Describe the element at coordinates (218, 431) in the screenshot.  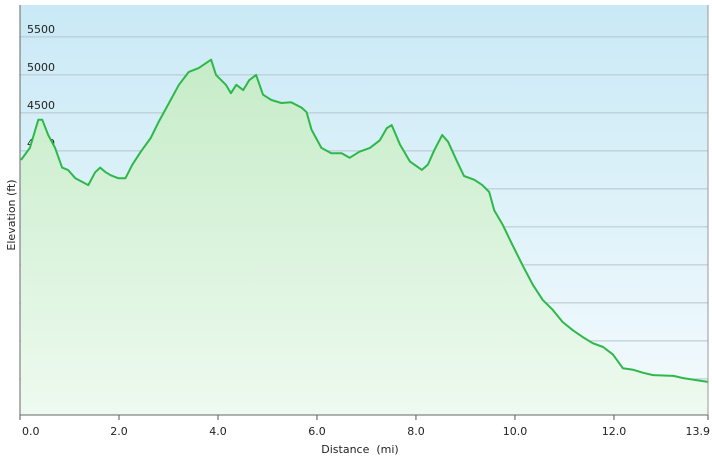
I see `x-tick-label: 4.0` at that location.